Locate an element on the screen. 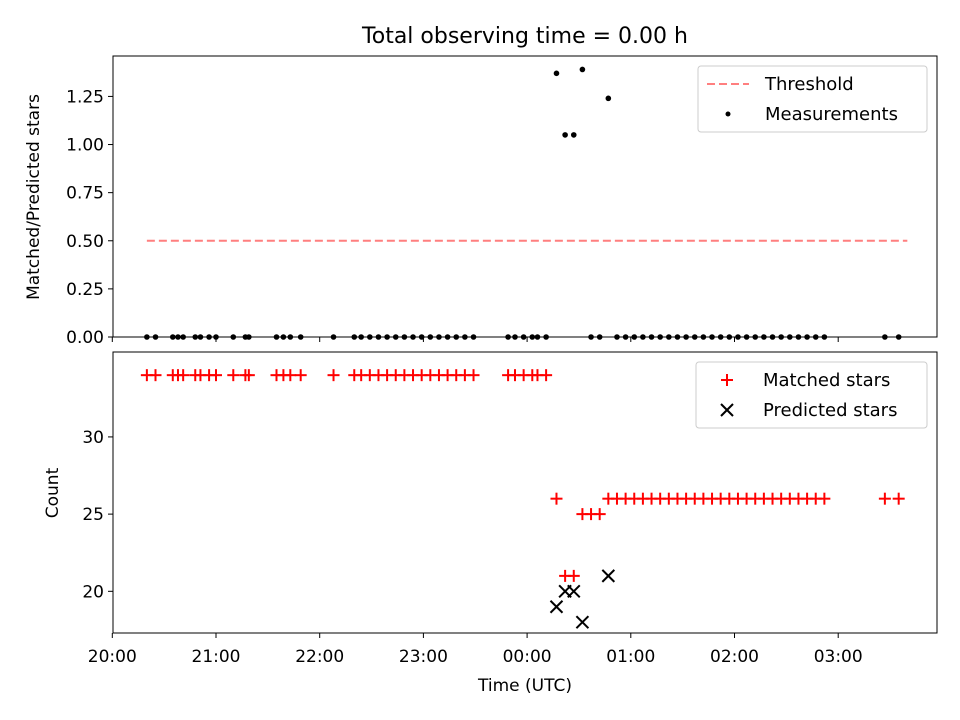 This screenshot has height=720, width=960. top-y-axis: 0.00 0.25 0.50 0.75 1.00 1.25 is located at coordinates (89, 217).